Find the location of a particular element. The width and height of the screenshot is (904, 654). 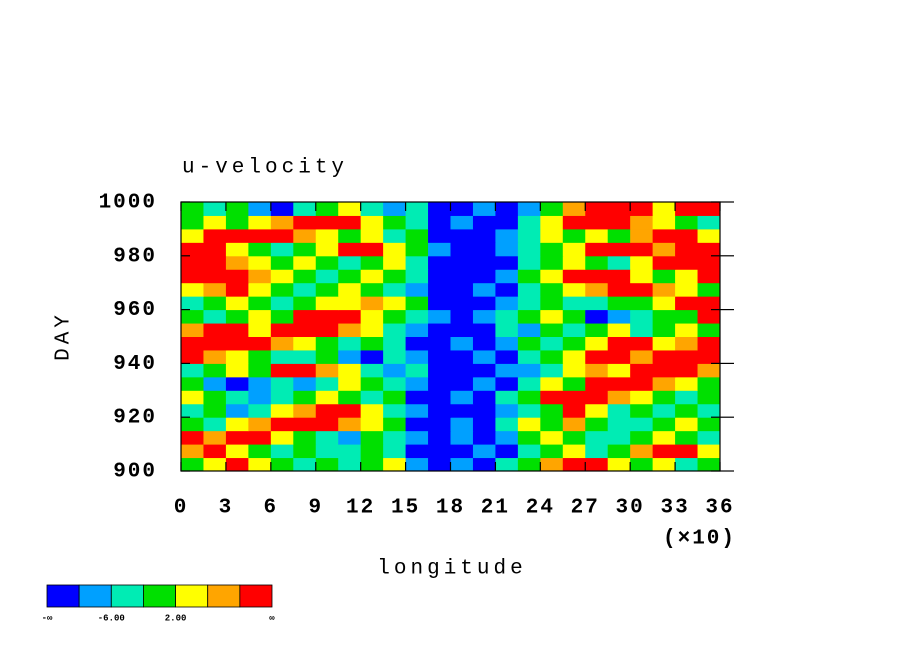

x-tick-label: 15 is located at coordinates (405, 508).